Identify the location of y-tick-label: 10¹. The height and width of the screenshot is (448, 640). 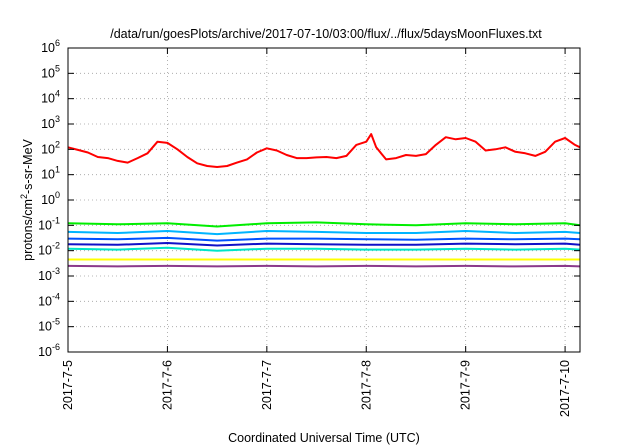
(50, 173).